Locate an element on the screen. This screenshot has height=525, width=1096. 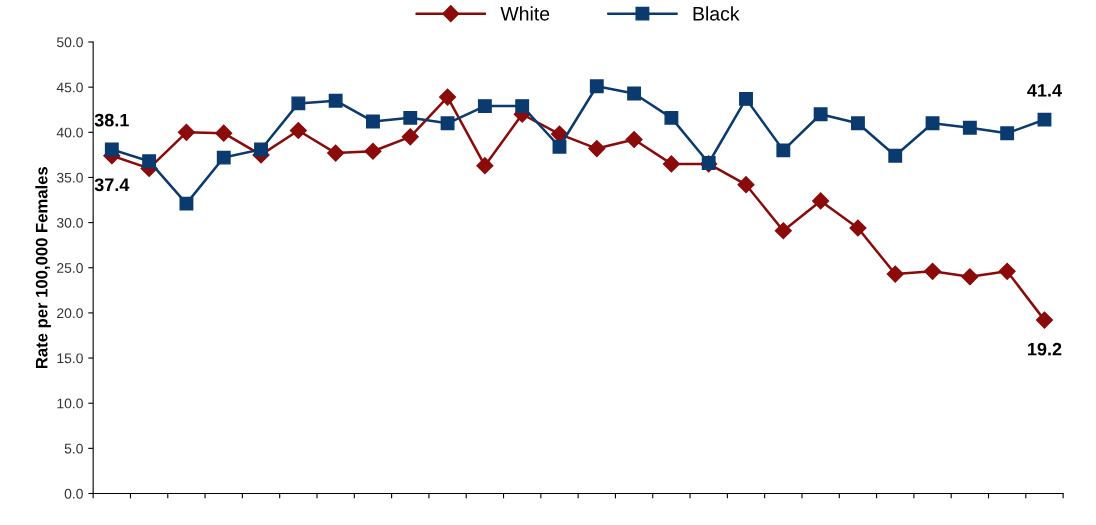
legend-label: Black is located at coordinates (716, 13).